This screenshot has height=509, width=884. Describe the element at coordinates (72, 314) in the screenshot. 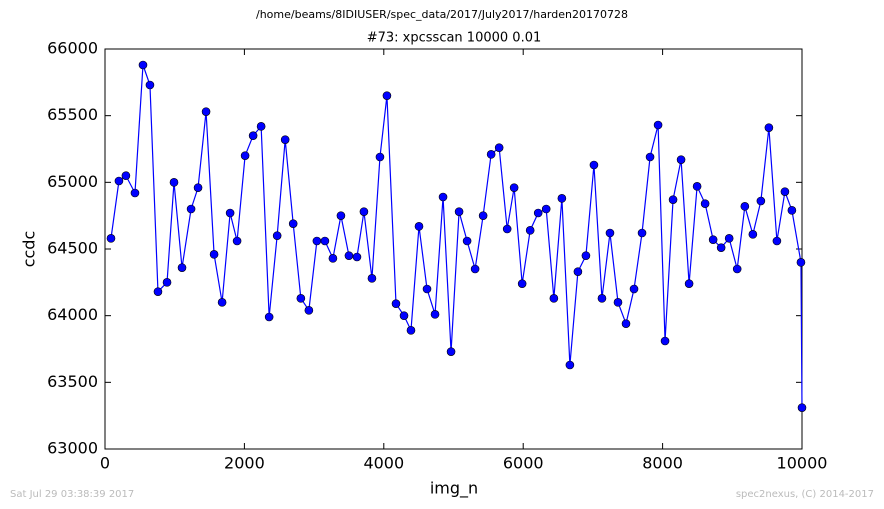

I see `y-tick-label: 64000` at that location.